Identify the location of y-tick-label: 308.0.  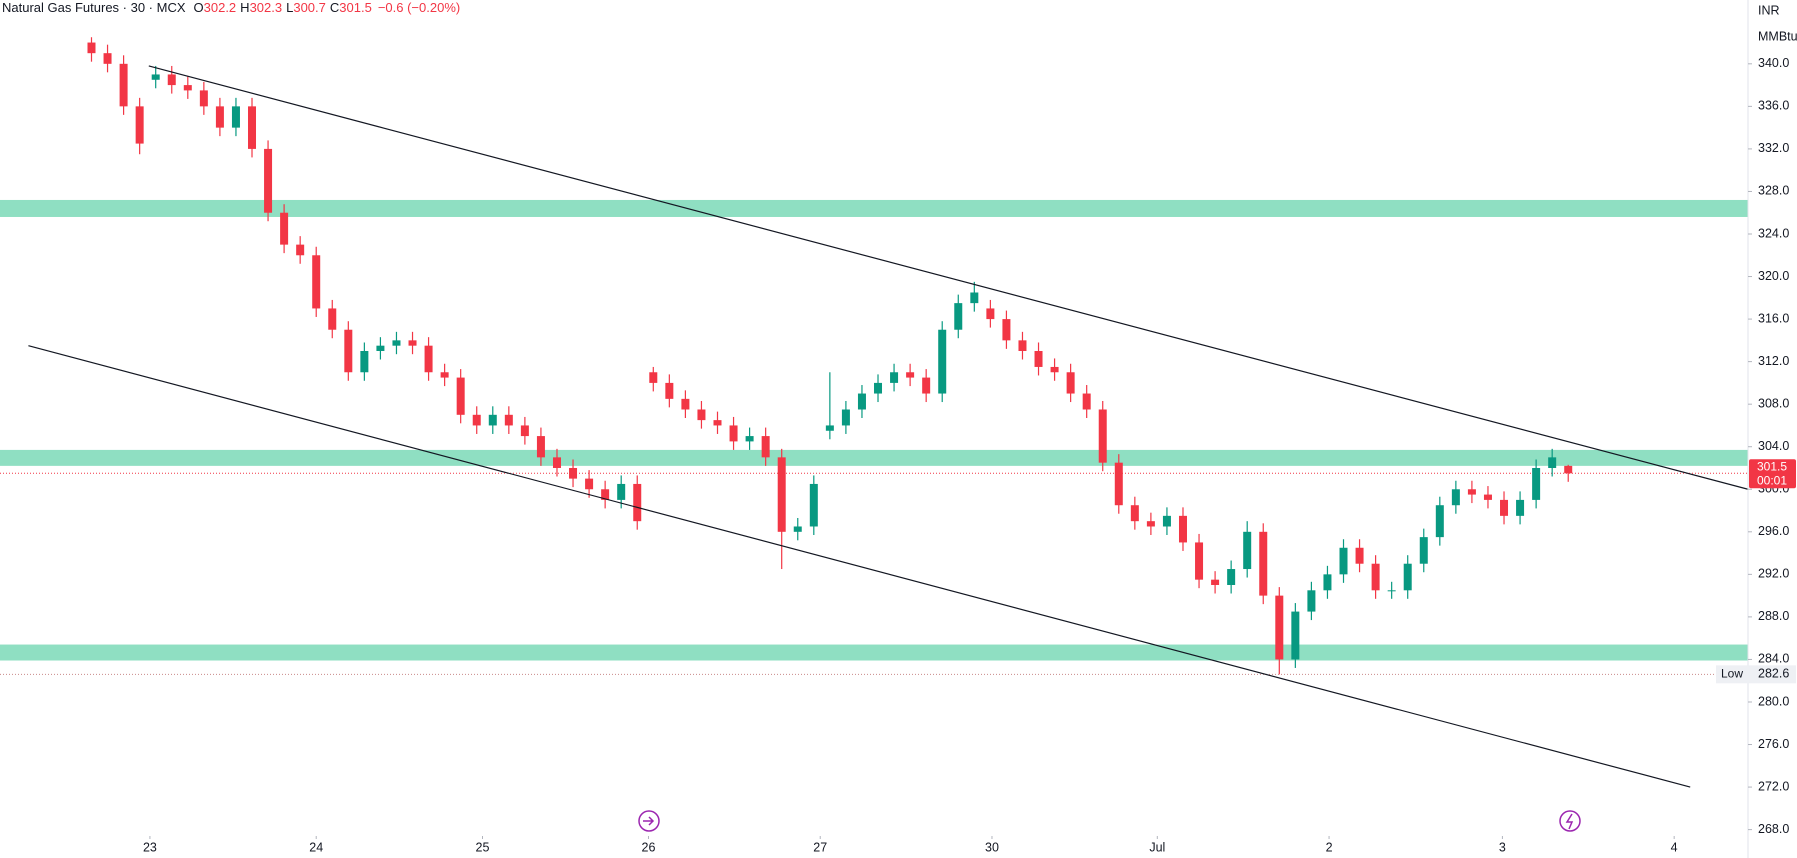
(1773, 403).